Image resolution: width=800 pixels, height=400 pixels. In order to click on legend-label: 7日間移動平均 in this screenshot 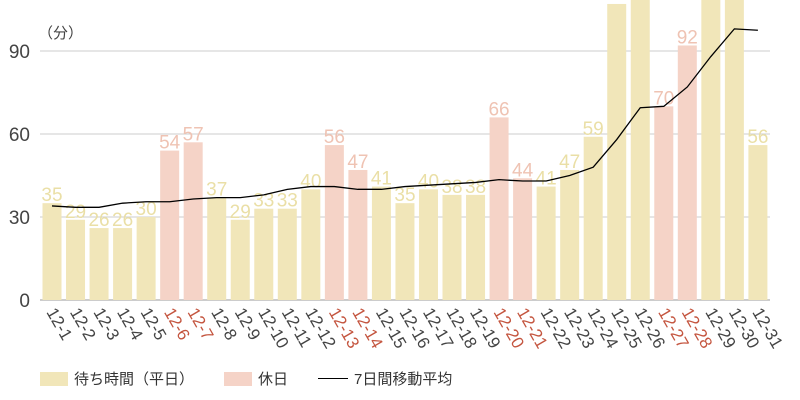, I will do `click(403, 379)`.